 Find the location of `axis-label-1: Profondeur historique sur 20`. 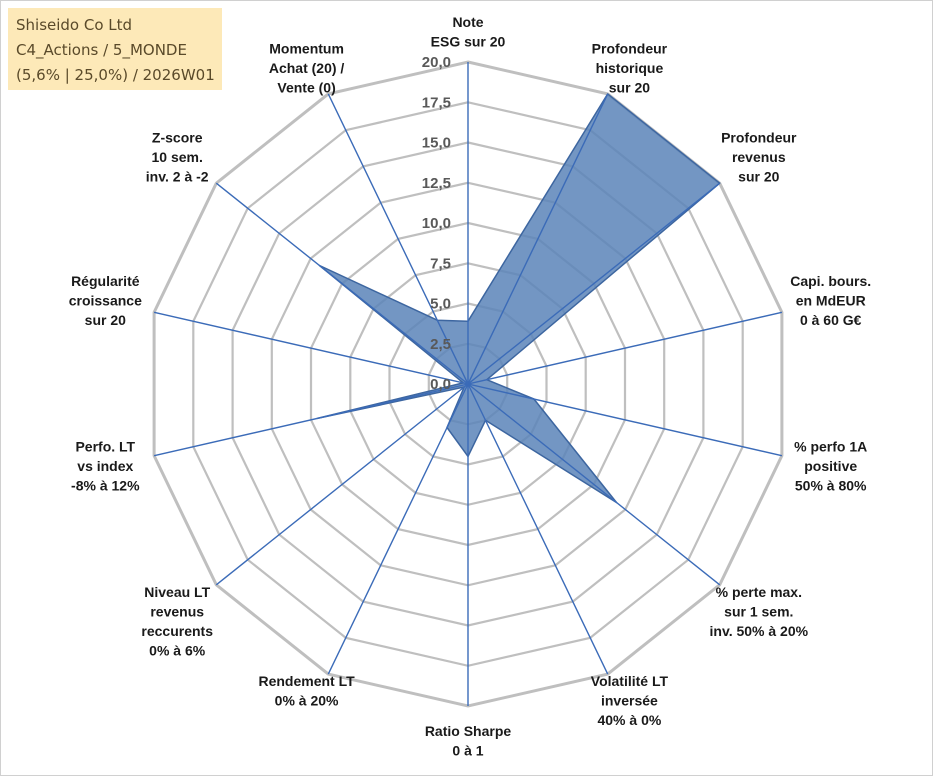

axis-label-1: Profondeur historique sur 20 is located at coordinates (630, 67).